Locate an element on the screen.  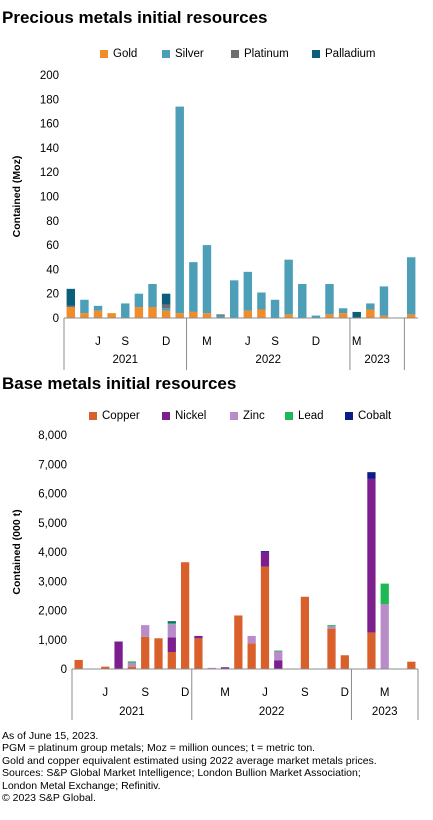
legend-swatch-zinc is located at coordinates (234, 416).